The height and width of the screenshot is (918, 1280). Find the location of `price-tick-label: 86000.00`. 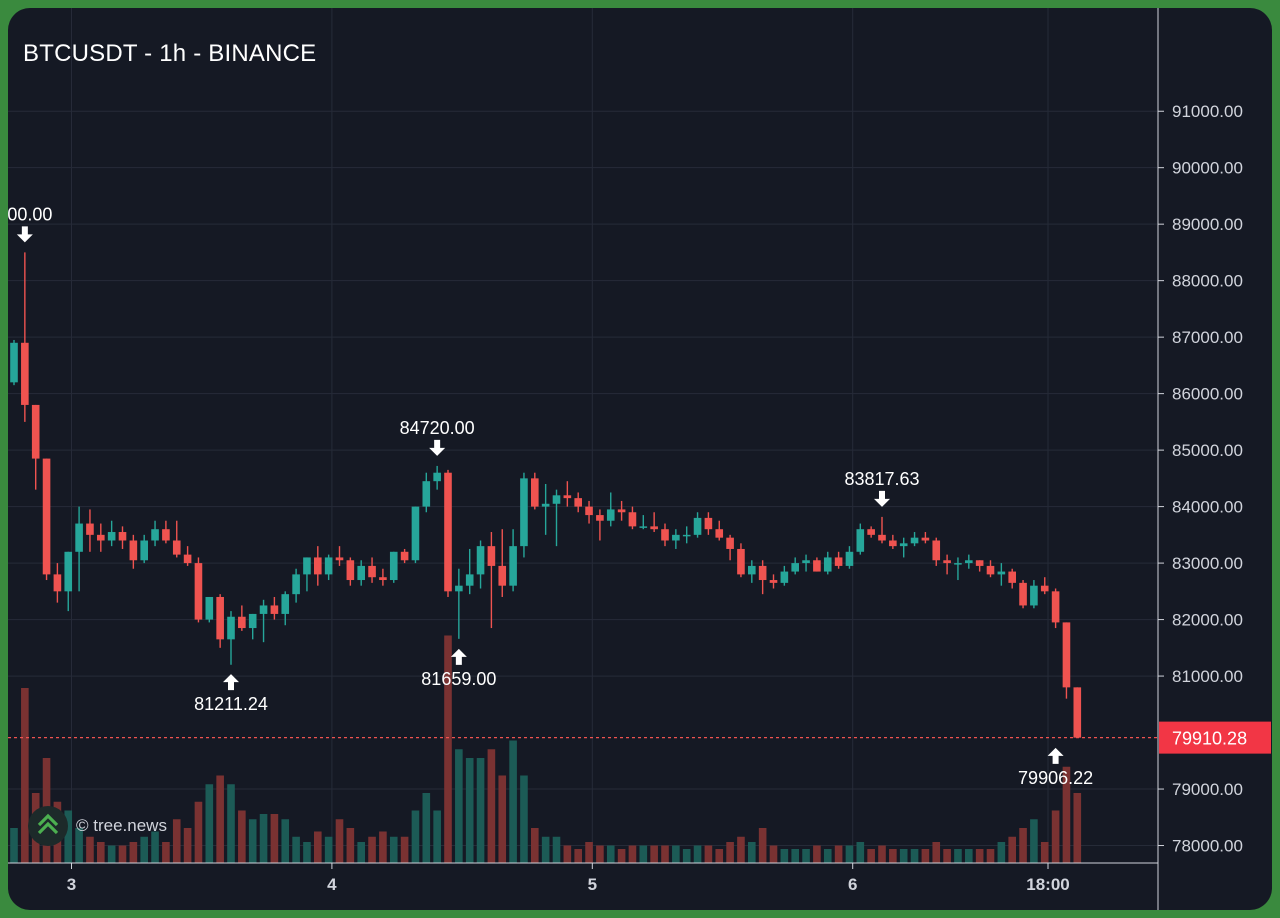

price-tick-label: 86000.00 is located at coordinates (1207, 394).